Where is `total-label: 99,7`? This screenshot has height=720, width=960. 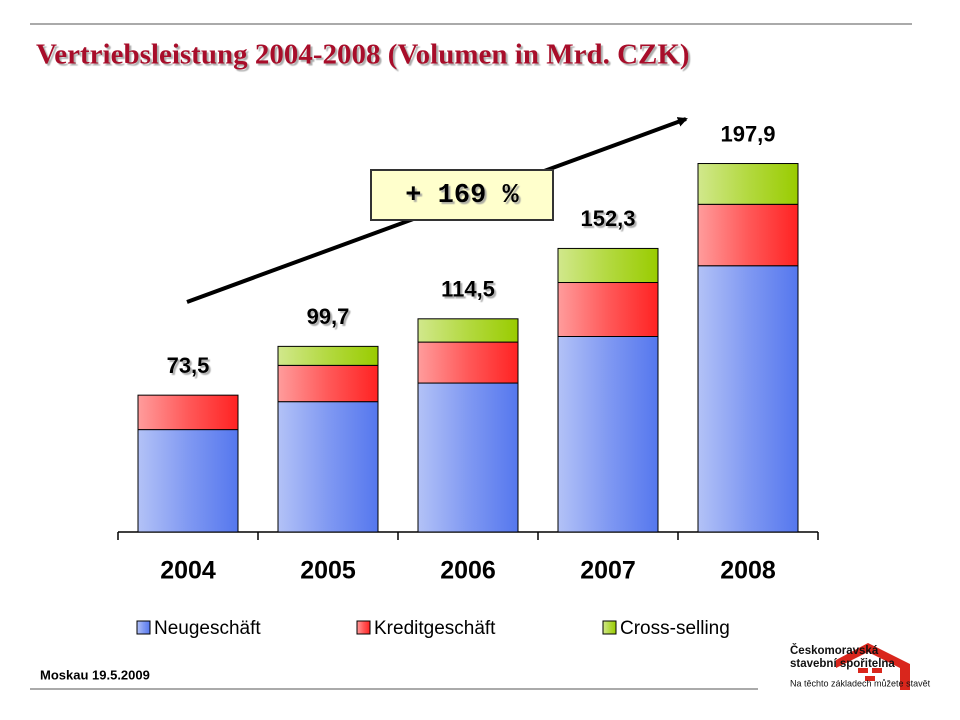
total-label: 99,7 is located at coordinates (328, 316).